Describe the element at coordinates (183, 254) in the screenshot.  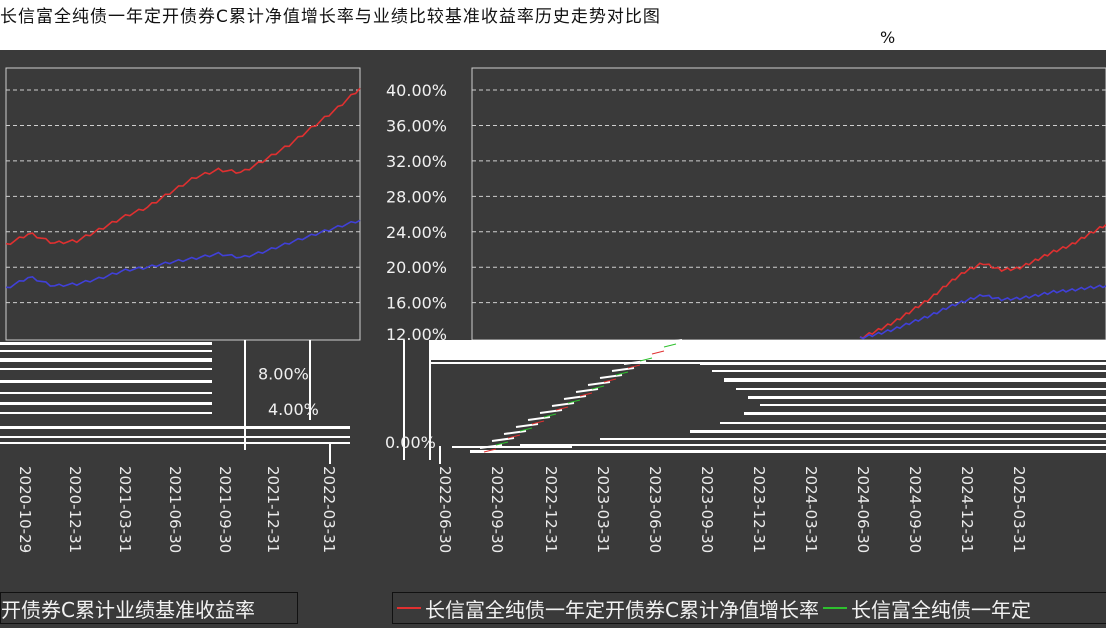
I see `series-line-blue-left` at that location.